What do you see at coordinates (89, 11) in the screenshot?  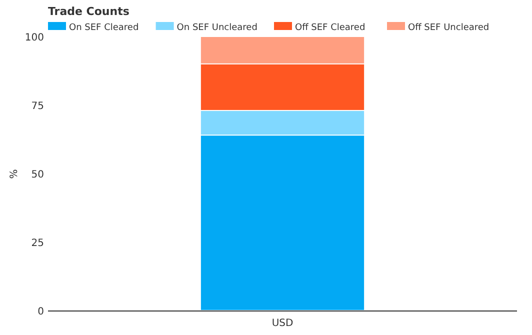 I see `chart-title: Trade Counts` at bounding box center [89, 11].